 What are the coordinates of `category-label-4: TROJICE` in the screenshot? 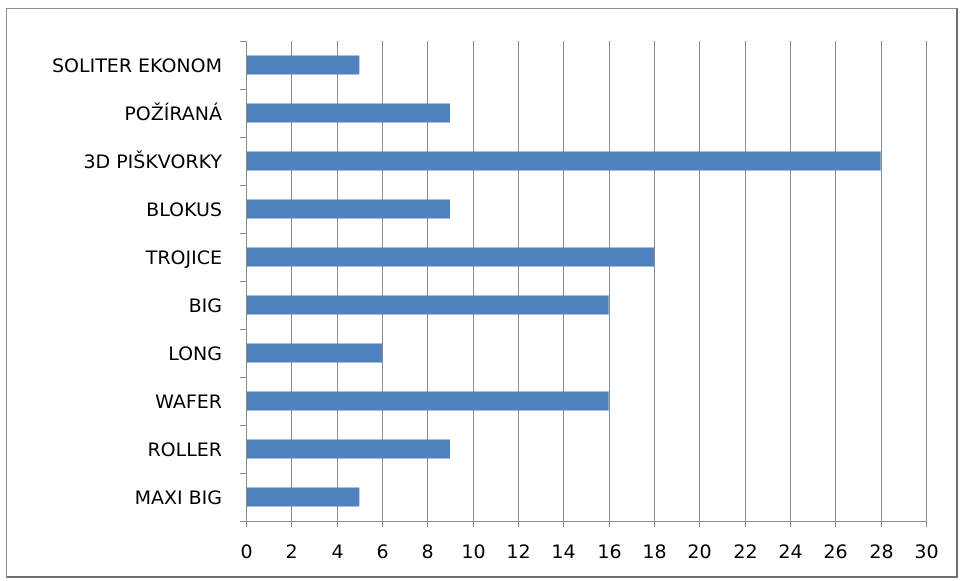 It's located at (183, 258).